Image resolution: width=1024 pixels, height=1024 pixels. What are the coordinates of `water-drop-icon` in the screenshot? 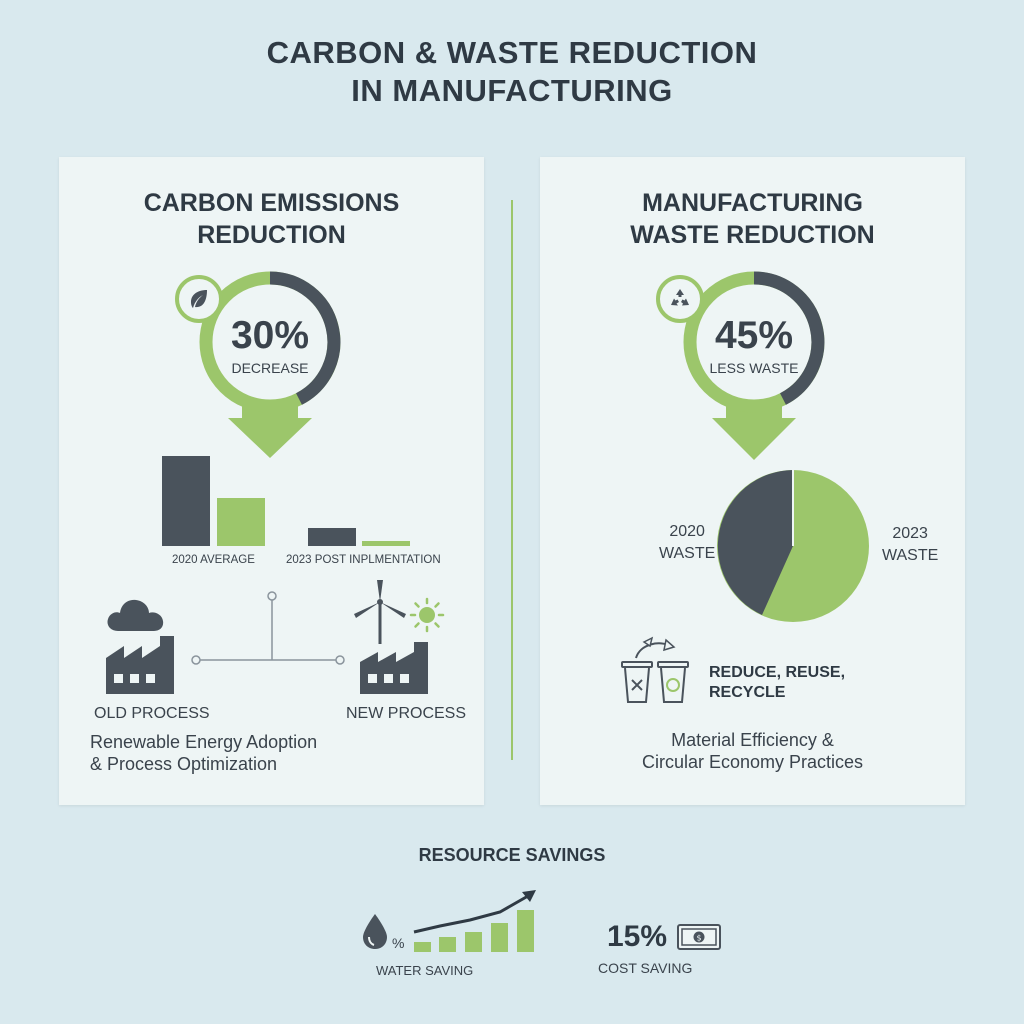 It's located at (375, 931).